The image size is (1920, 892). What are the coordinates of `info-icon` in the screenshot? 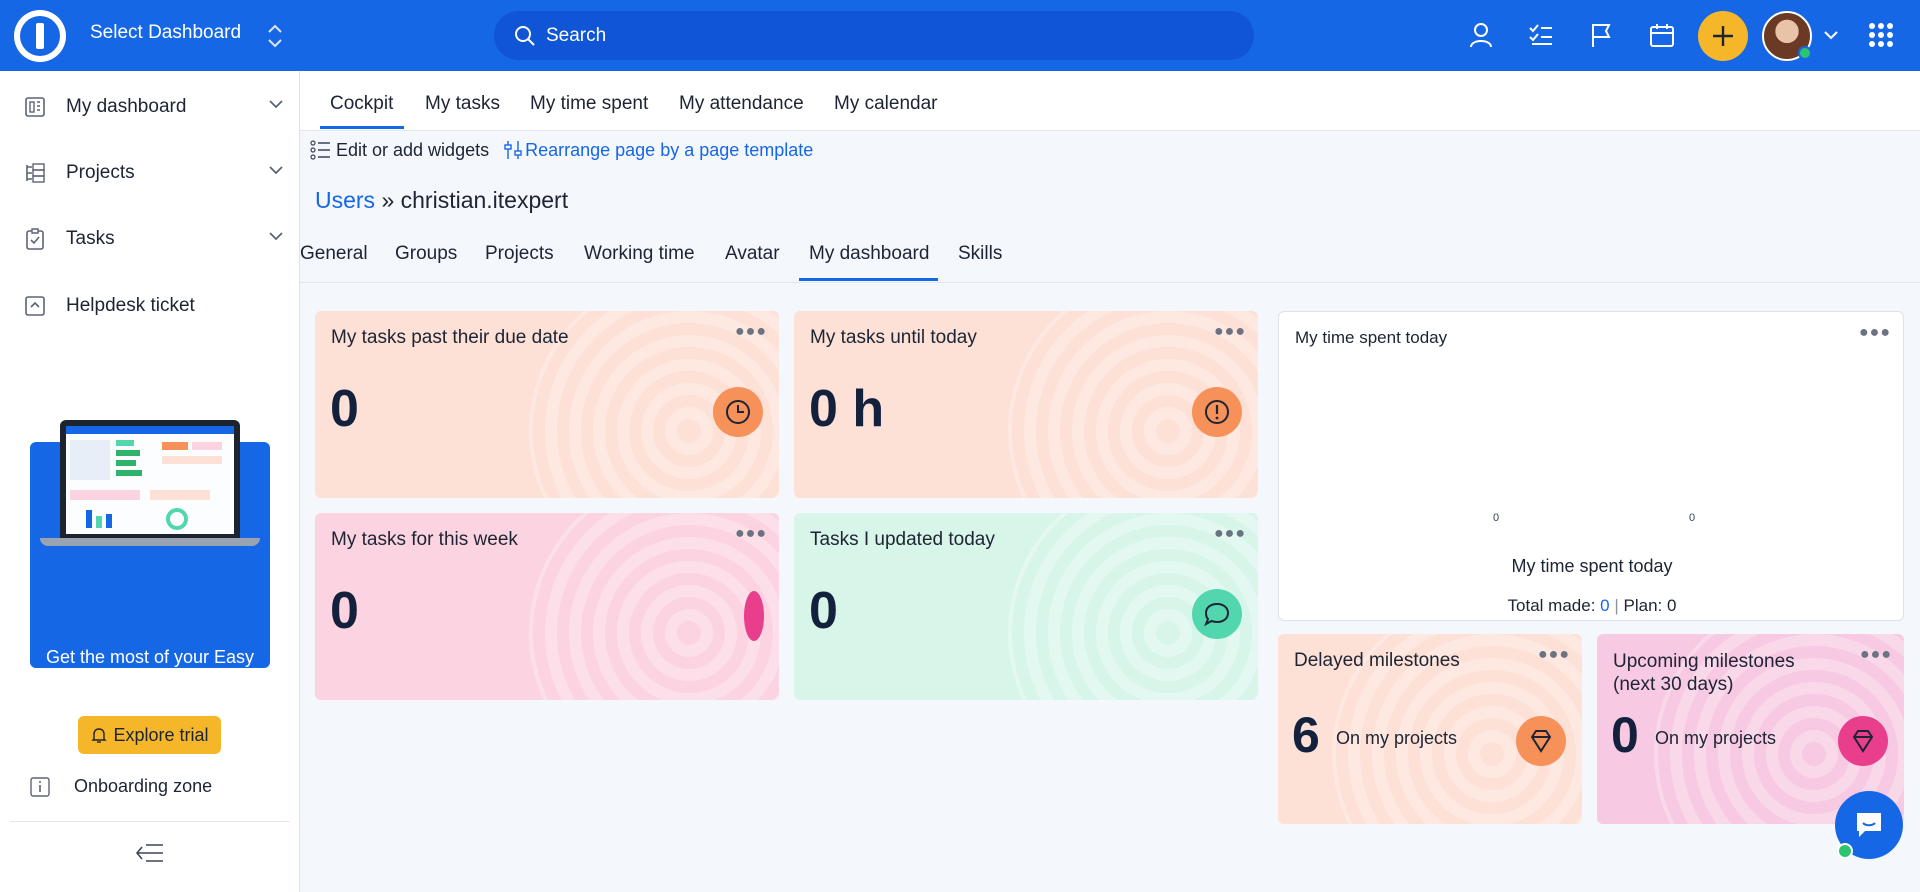 It's located at (40, 786).